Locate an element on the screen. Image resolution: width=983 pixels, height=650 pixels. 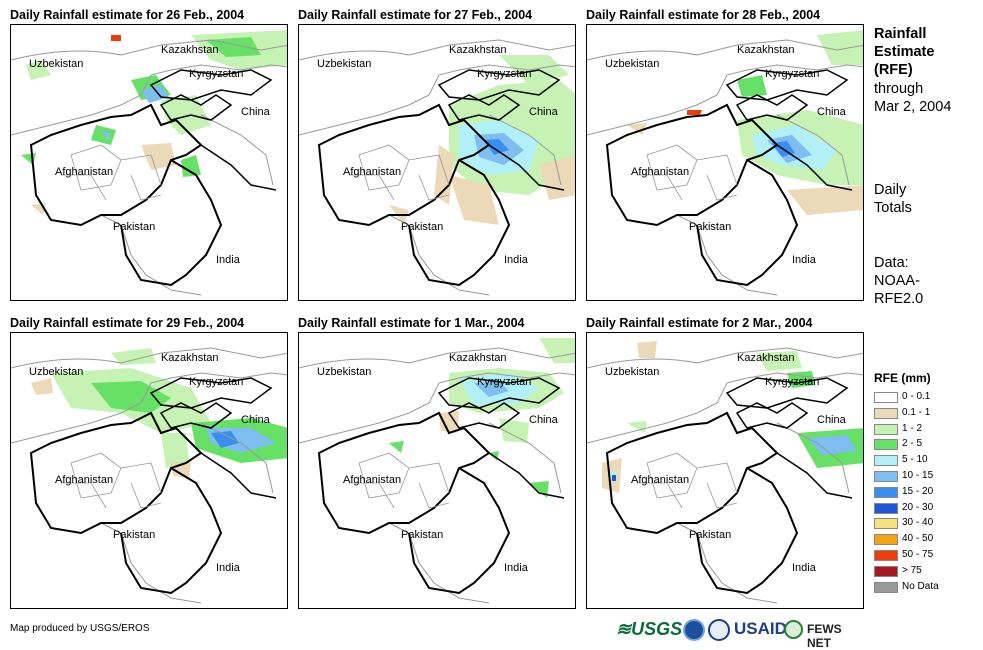
side-date: Mar 2, 2004 is located at coordinates (913, 107).